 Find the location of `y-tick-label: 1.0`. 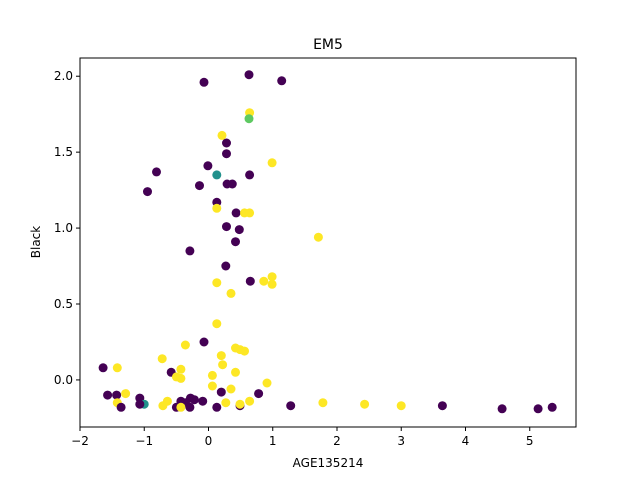

y-tick-label: 1.0 is located at coordinates (63, 228).